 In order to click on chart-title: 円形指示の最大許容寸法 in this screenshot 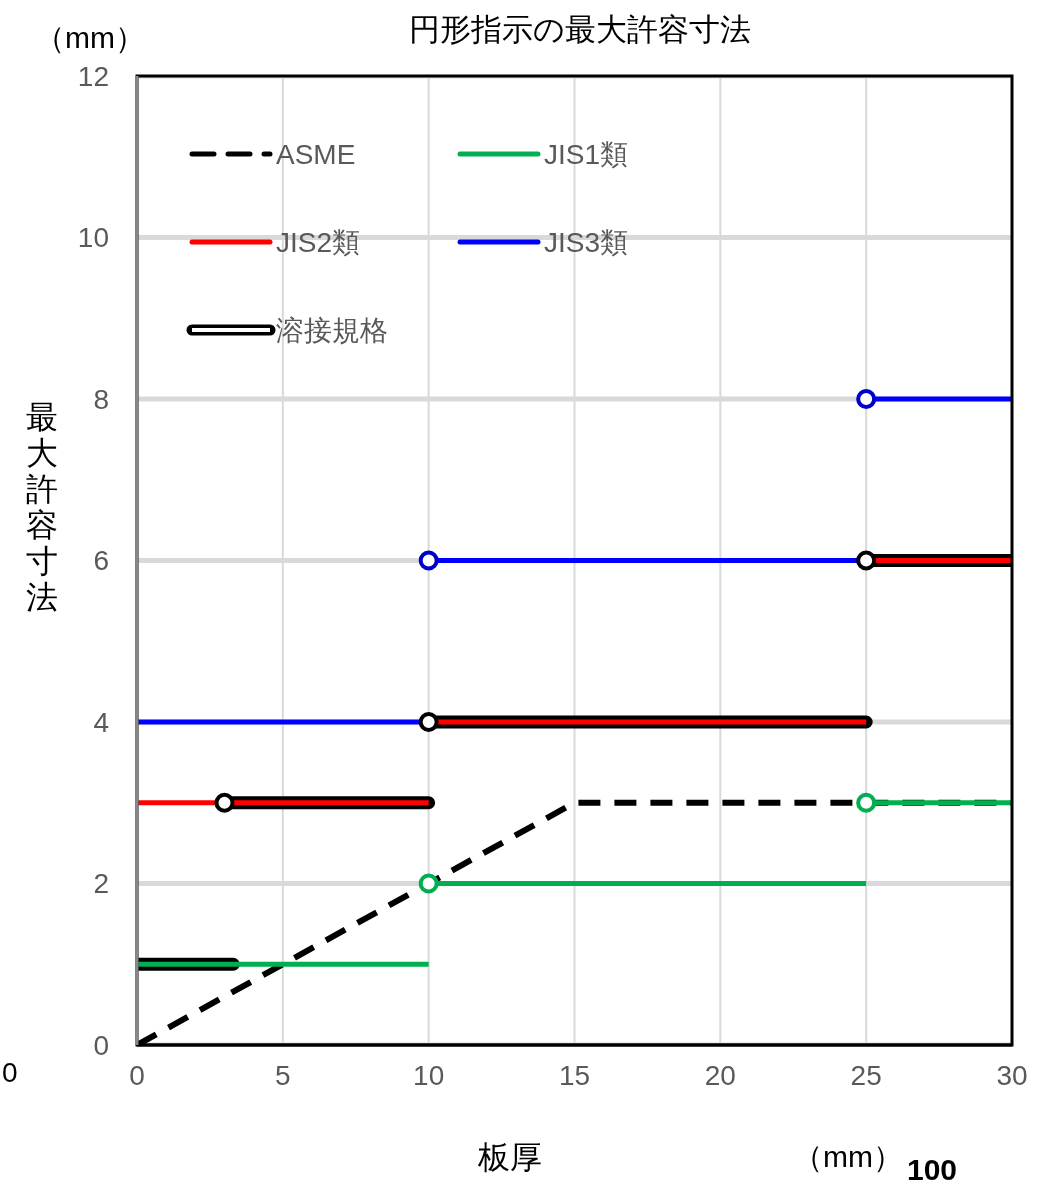, I will do `click(580, 29)`.